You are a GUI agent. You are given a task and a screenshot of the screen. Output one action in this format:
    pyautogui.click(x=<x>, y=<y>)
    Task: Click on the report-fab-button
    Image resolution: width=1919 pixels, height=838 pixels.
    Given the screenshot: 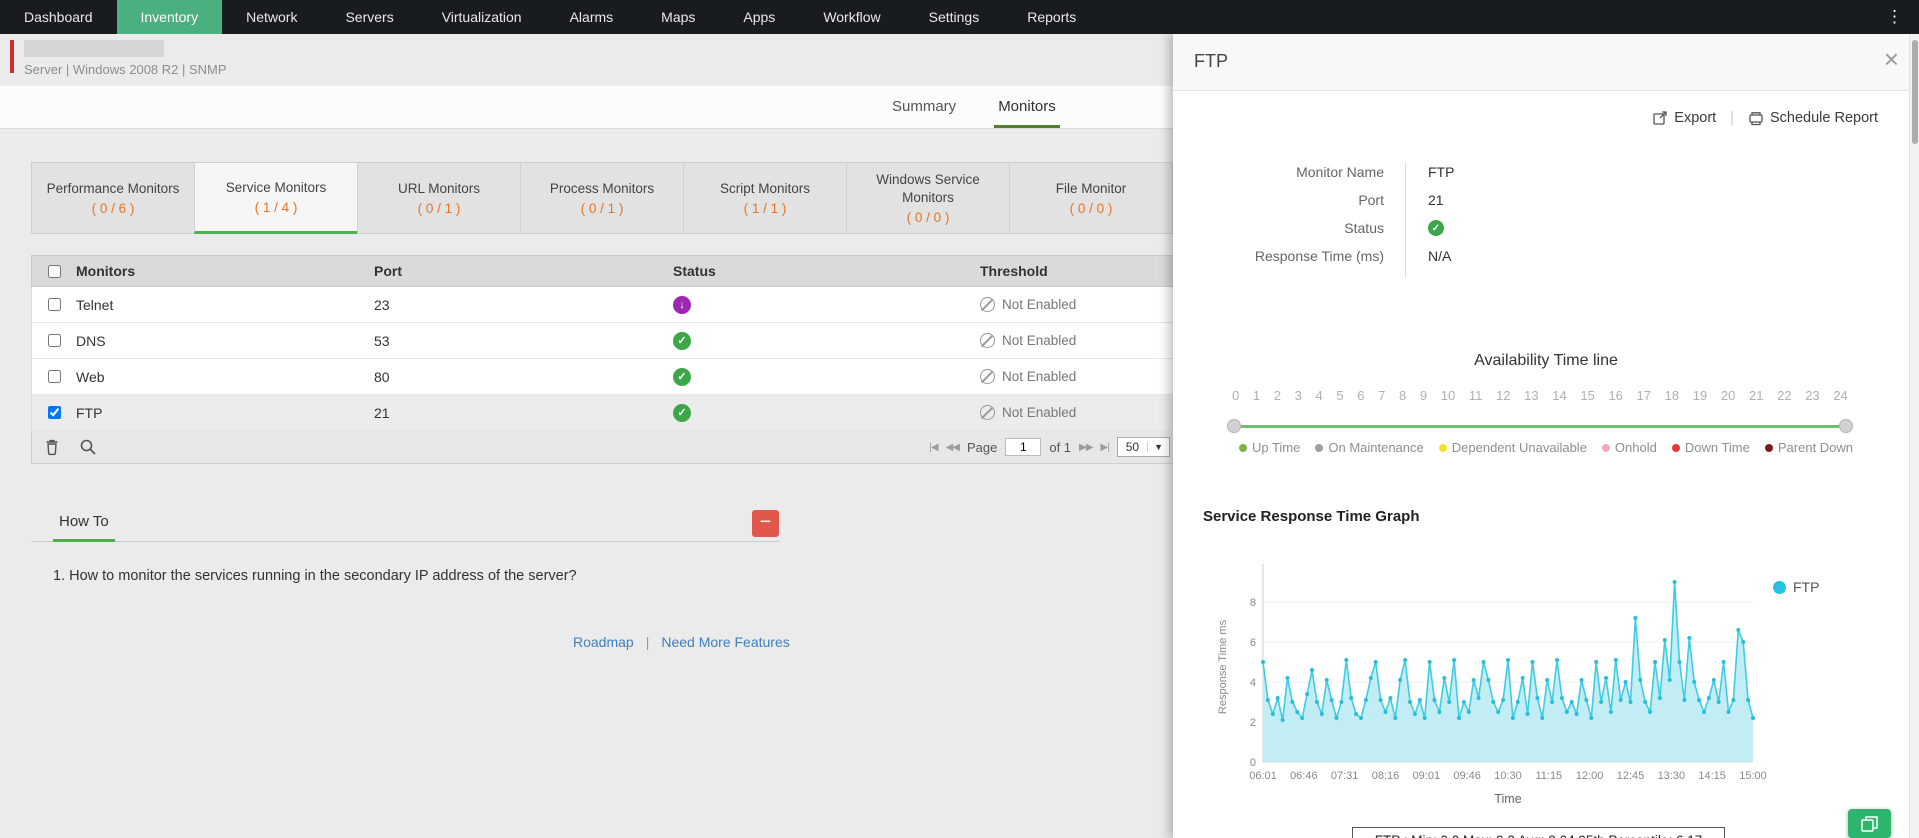 What is the action you would take?
    pyautogui.click(x=1869, y=823)
    